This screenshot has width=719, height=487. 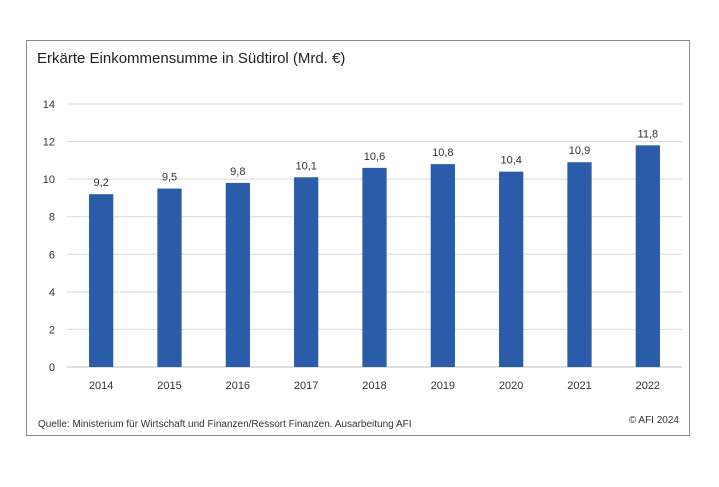 I want to click on data-label: 10,4, so click(x=510, y=161).